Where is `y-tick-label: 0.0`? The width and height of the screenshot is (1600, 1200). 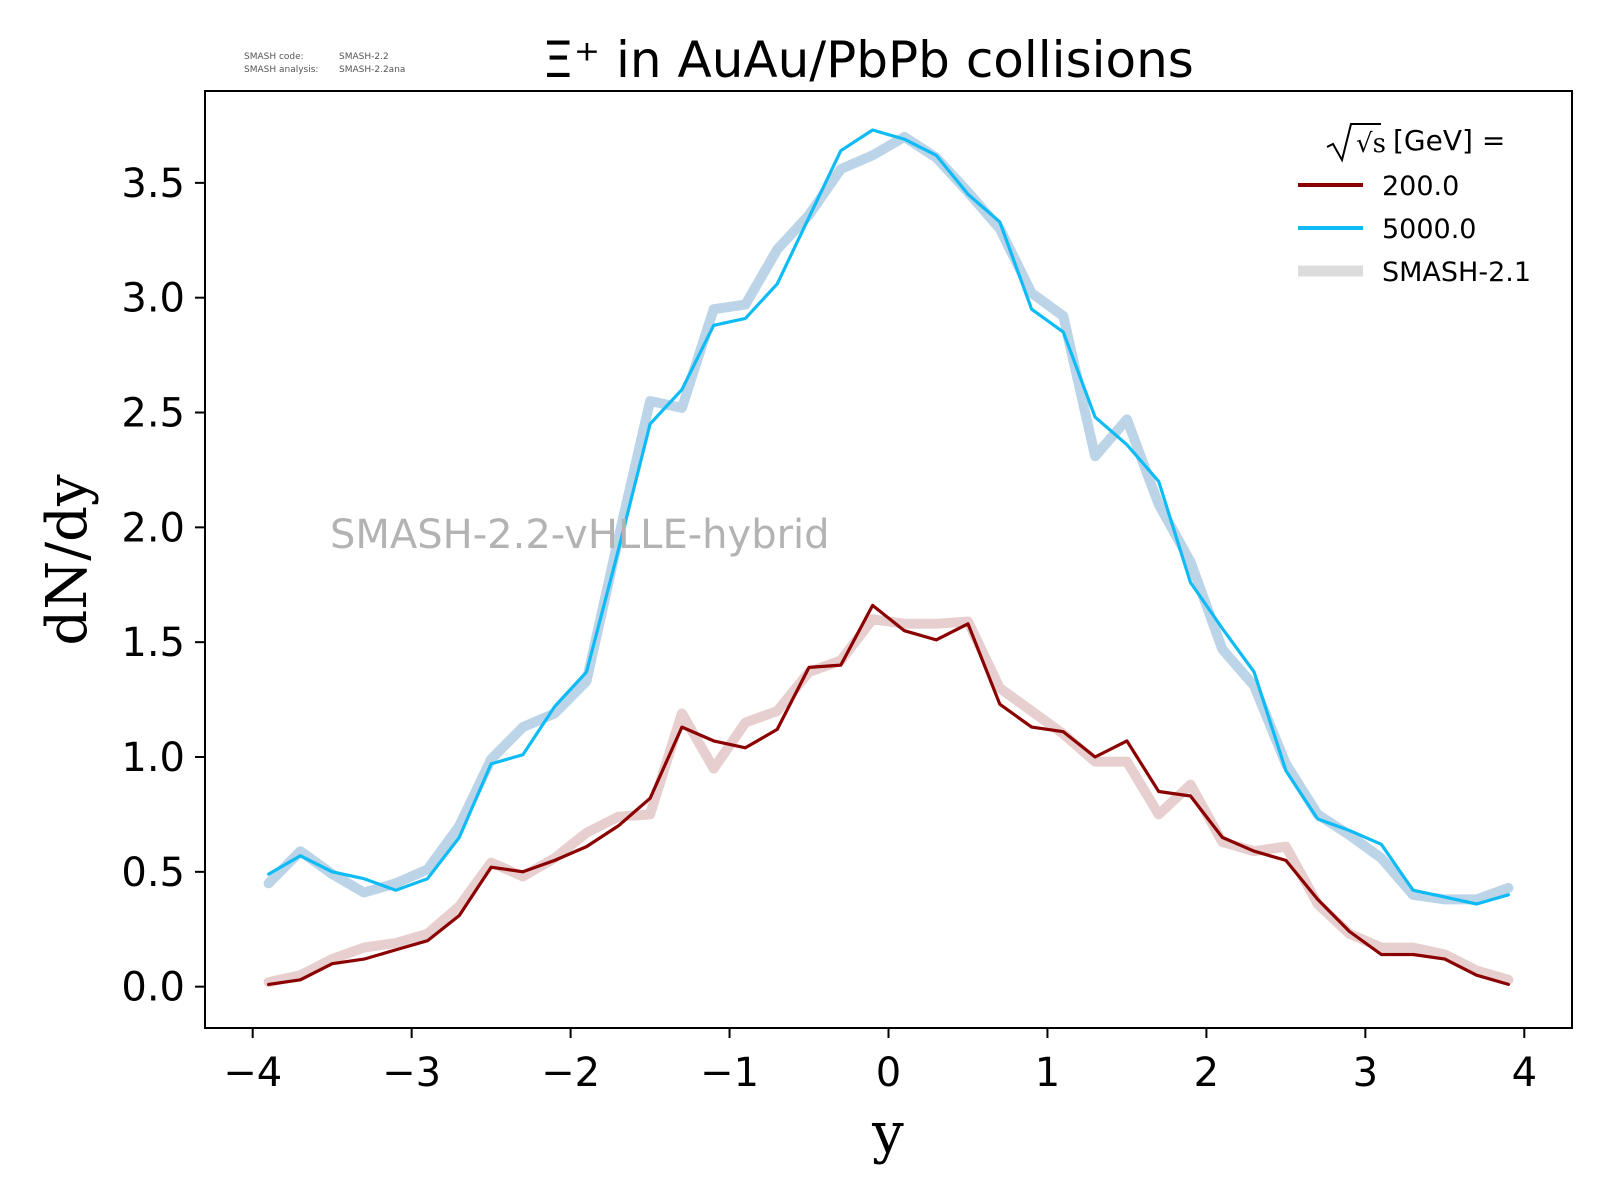
y-tick-label: 0.0 is located at coordinates (153, 988).